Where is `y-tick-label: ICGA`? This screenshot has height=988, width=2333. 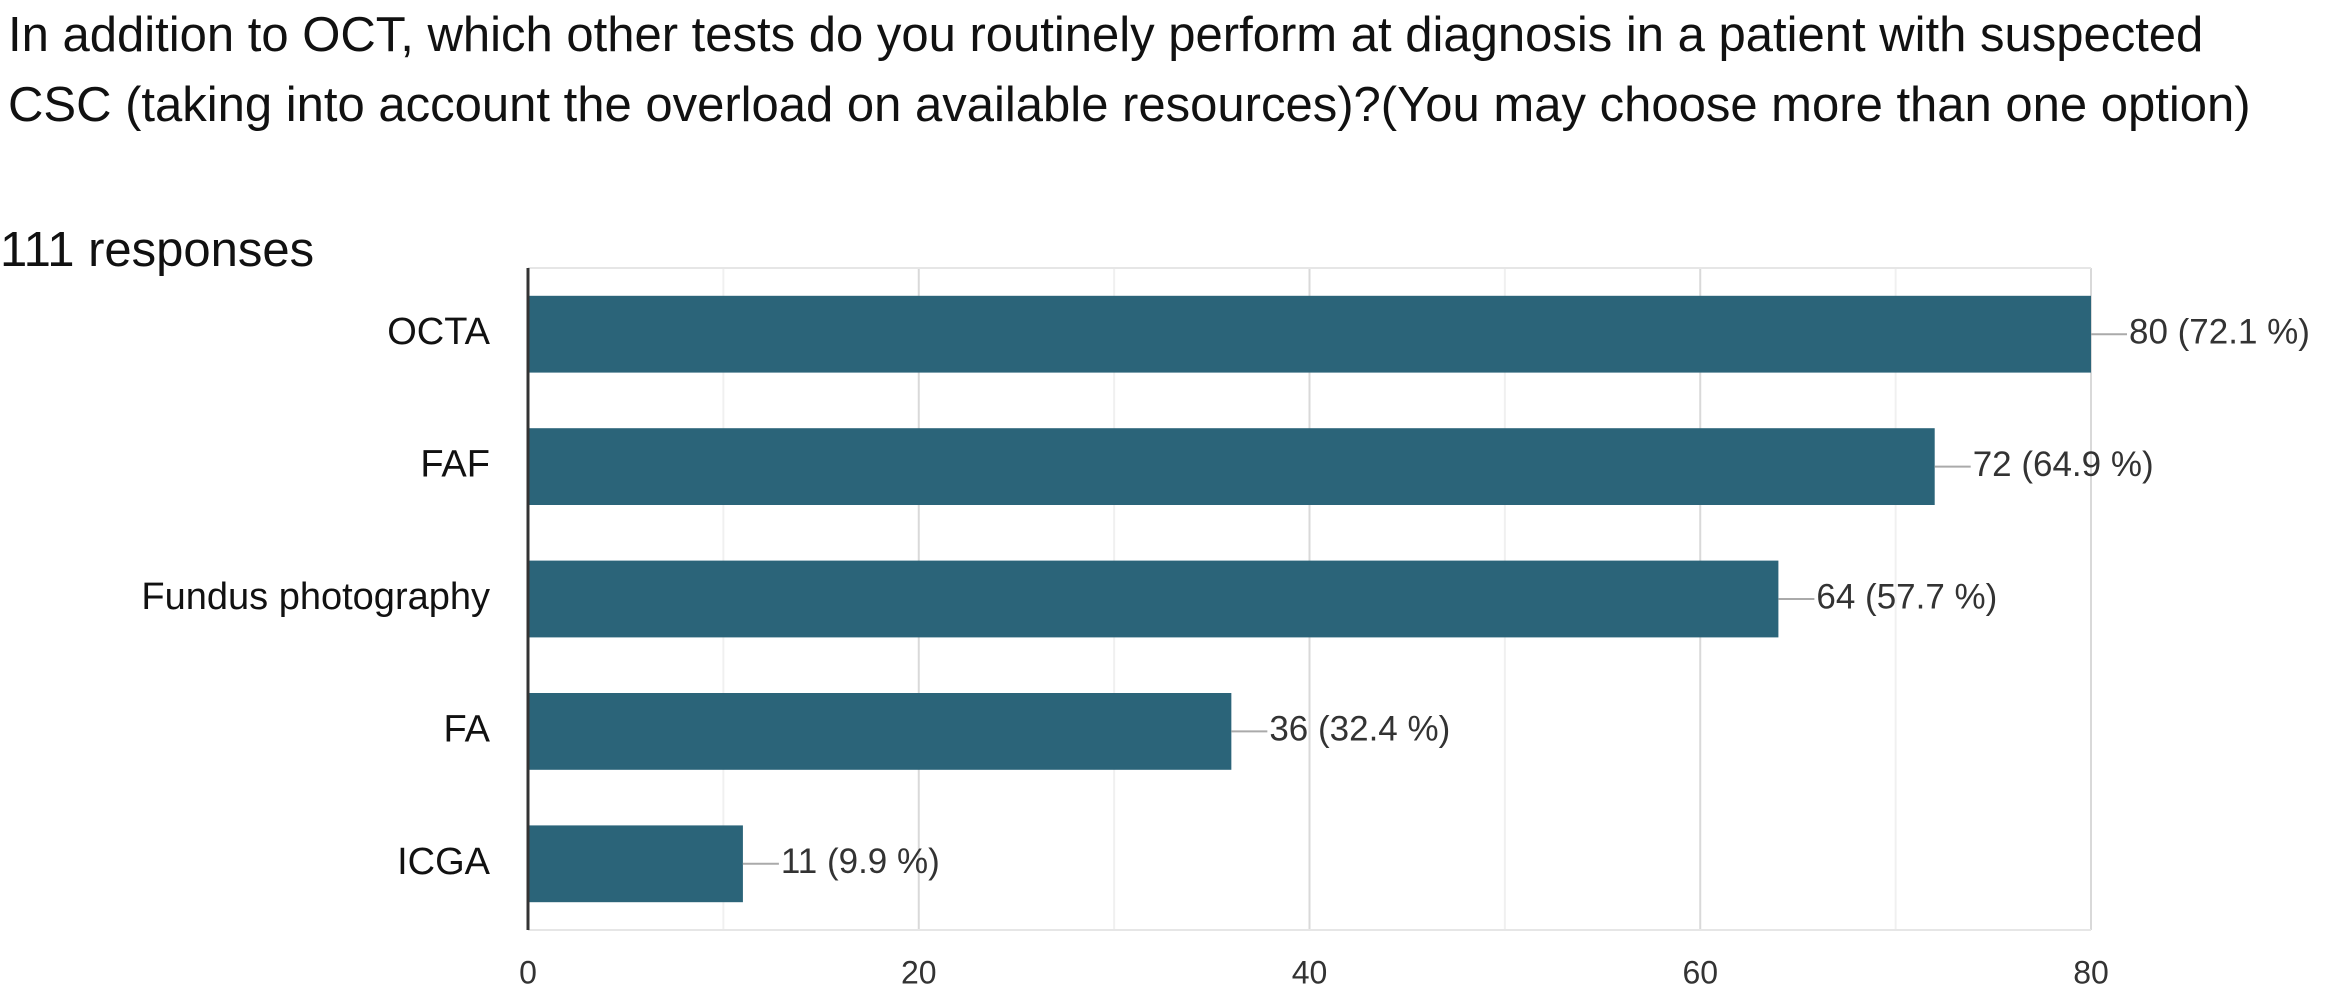
y-tick-label: ICGA is located at coordinates (444, 862).